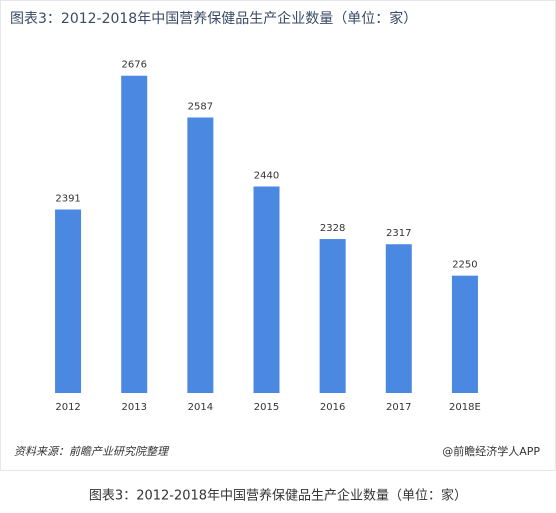  Describe the element at coordinates (213, 18) in the screenshot. I see `chart-title: 图表3：2012-2018年中国营养保健品生产企业数量（单位：家）` at that location.